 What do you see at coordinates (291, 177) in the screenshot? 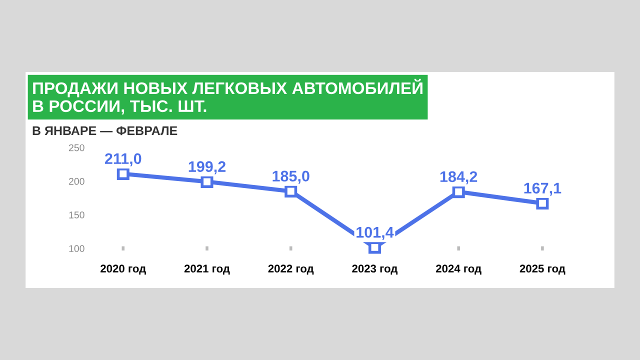
I see `data-label: 185,0` at bounding box center [291, 177].